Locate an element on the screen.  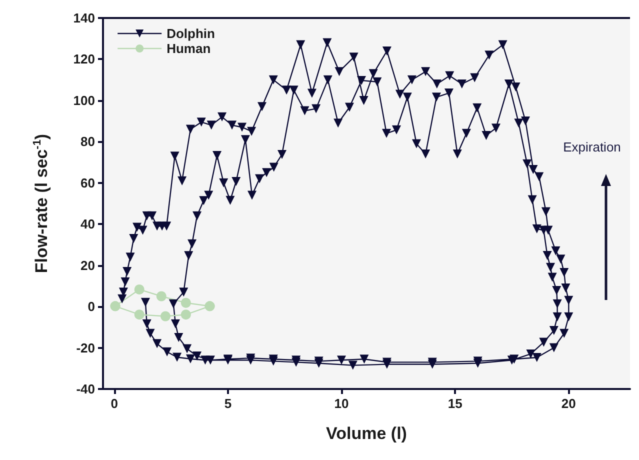
x-axis-title: Volume (l) is located at coordinates (366, 433).